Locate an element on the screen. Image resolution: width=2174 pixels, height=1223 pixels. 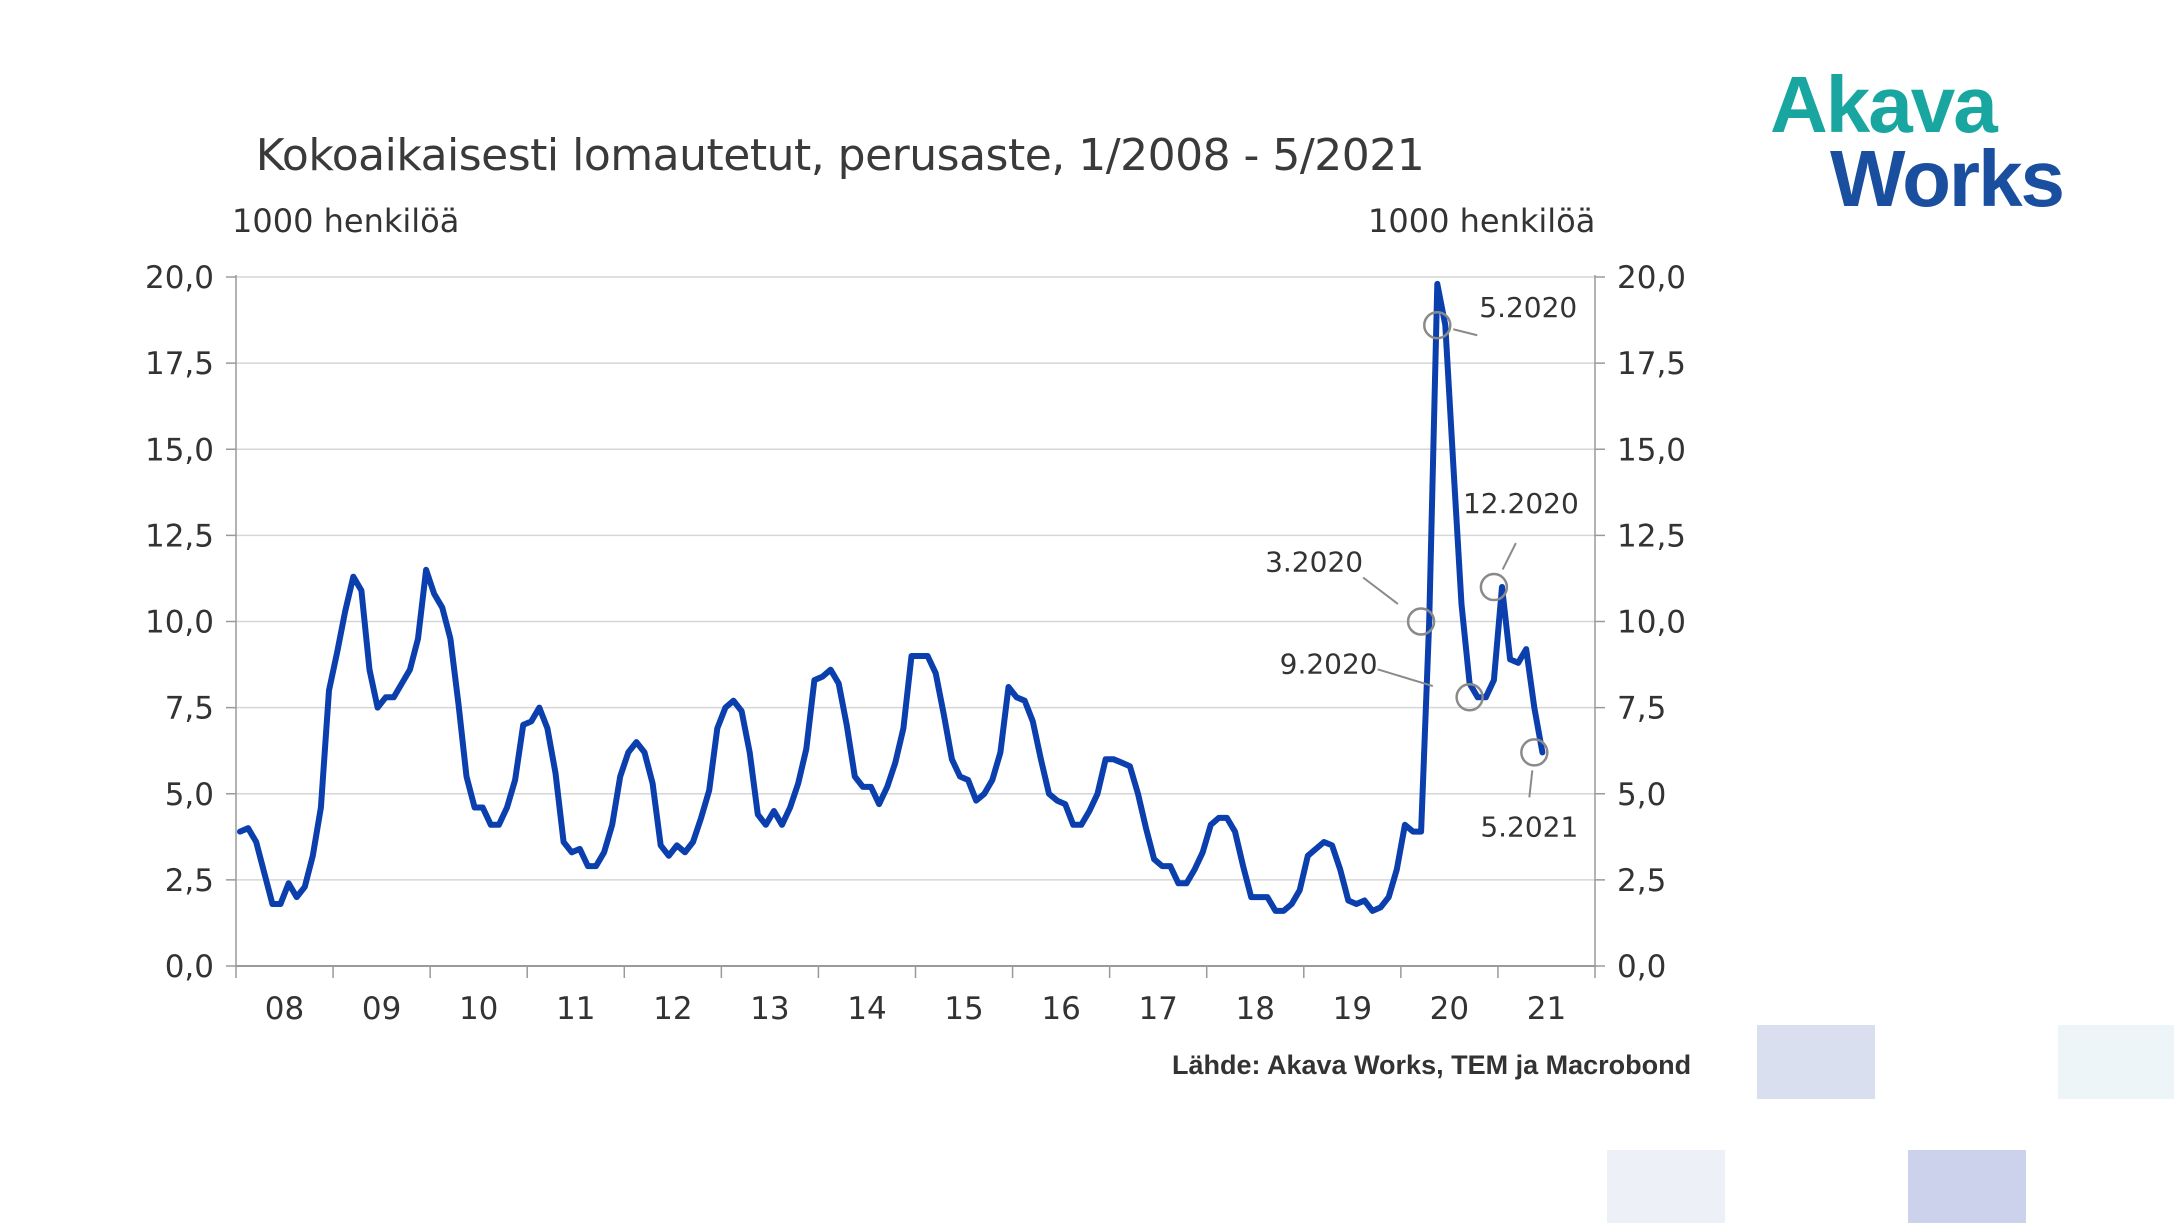
akava-works-logo: Akava Works is located at coordinates (1917, 141).